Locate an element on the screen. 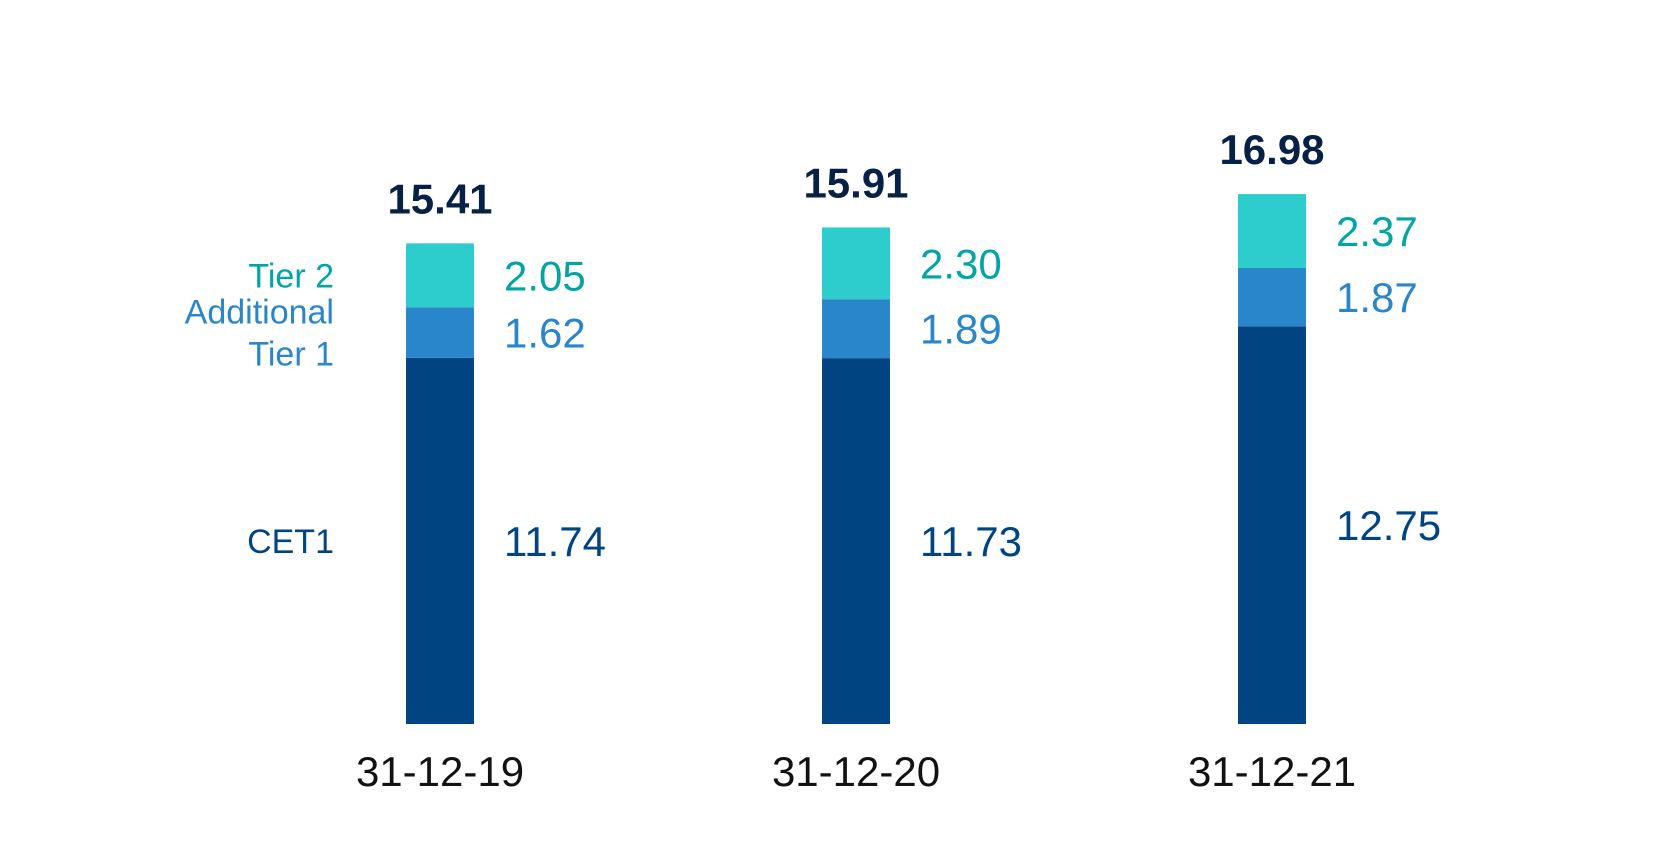 The height and width of the screenshot is (858, 1653). value-label-tier-2-1: 2.05 is located at coordinates (545, 275).